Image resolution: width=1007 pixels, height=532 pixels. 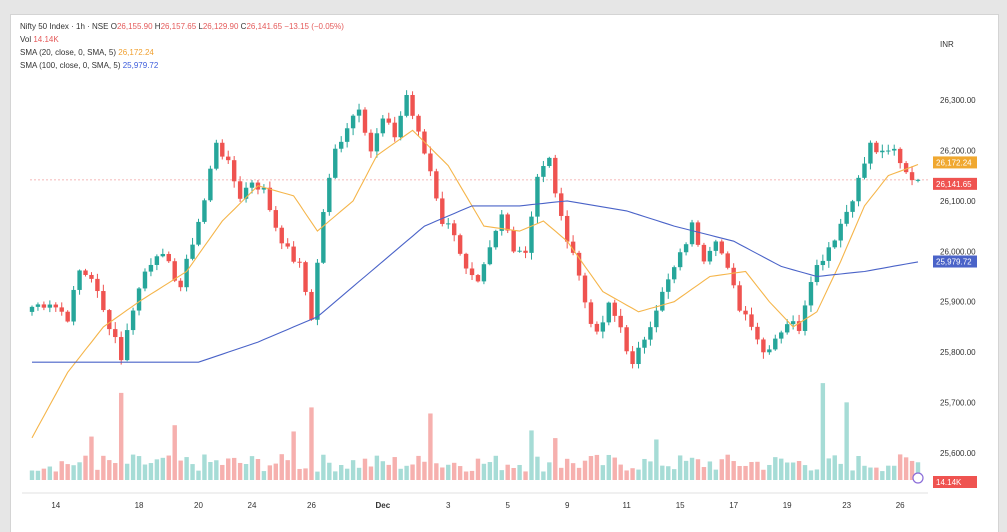 What do you see at coordinates (136, 52) in the screenshot?
I see `sma20-value: 26,172.24` at bounding box center [136, 52].